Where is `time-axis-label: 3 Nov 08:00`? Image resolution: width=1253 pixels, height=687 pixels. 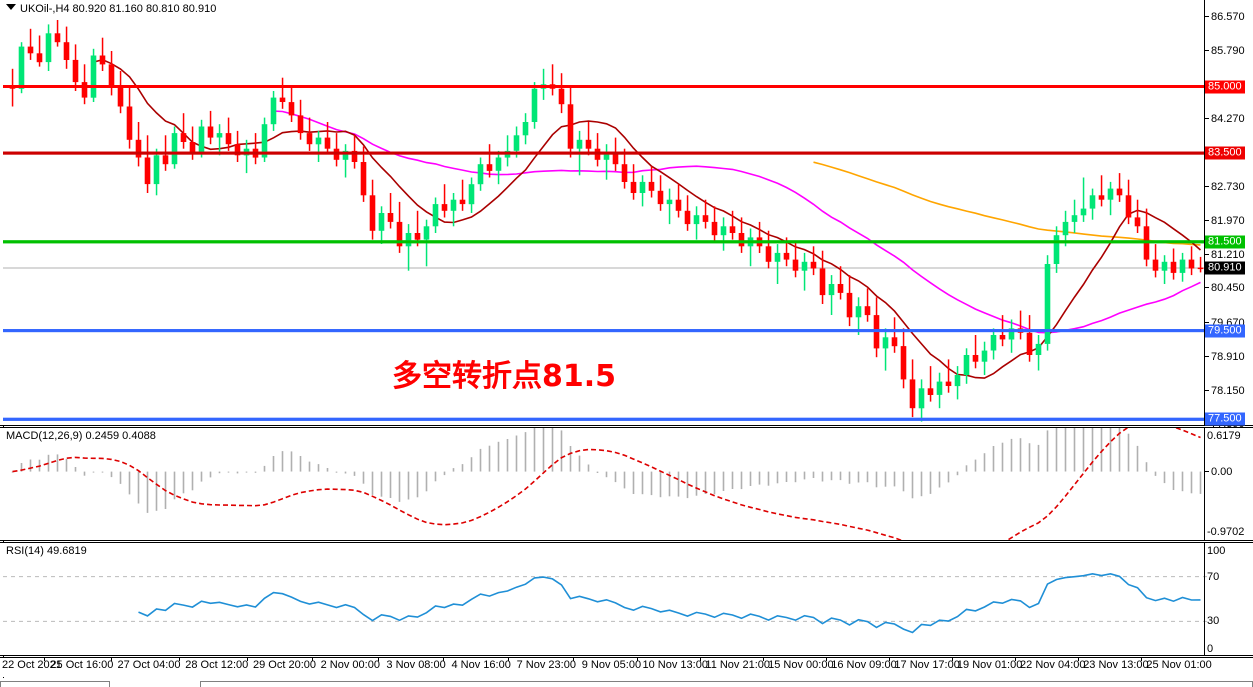 time-axis-label: 3 Nov 08:00 is located at coordinates (416, 665).